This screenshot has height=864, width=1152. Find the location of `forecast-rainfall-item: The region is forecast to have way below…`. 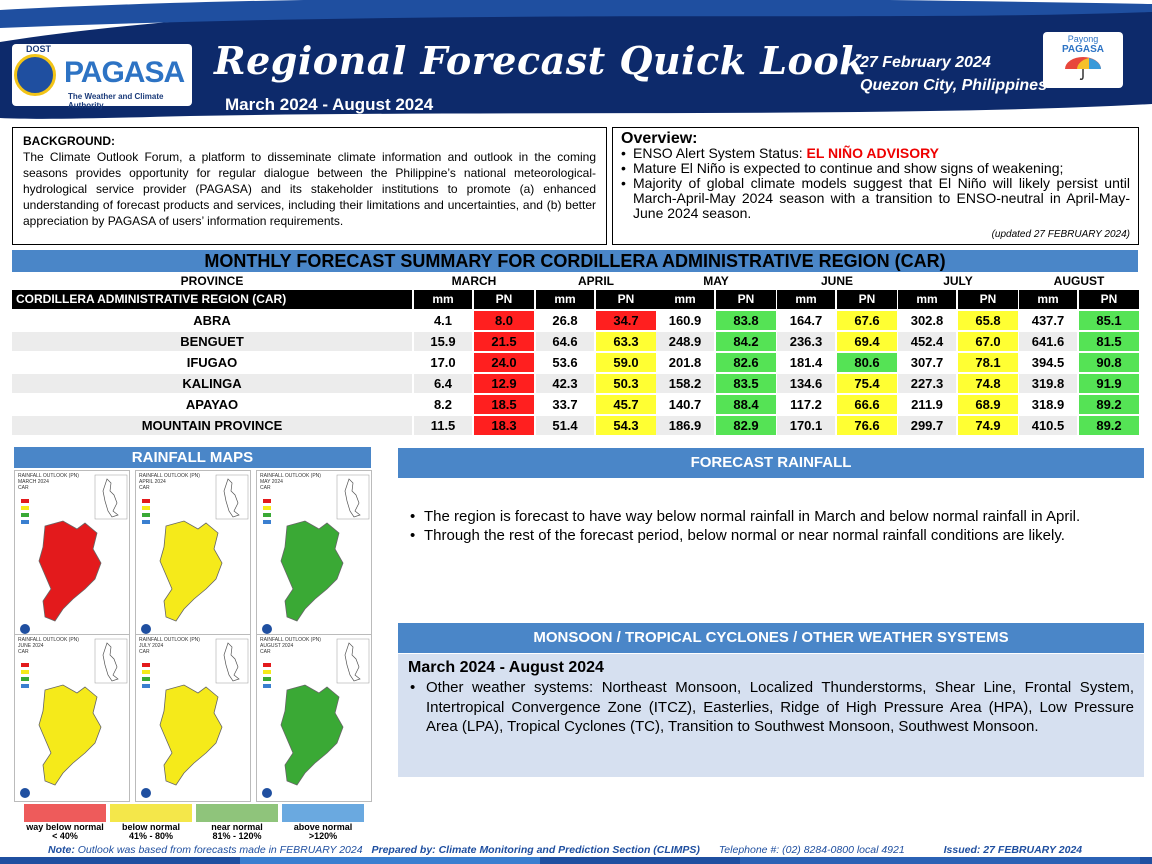

forecast-rainfall-item: The region is forecast to have way below… is located at coordinates (775, 516).